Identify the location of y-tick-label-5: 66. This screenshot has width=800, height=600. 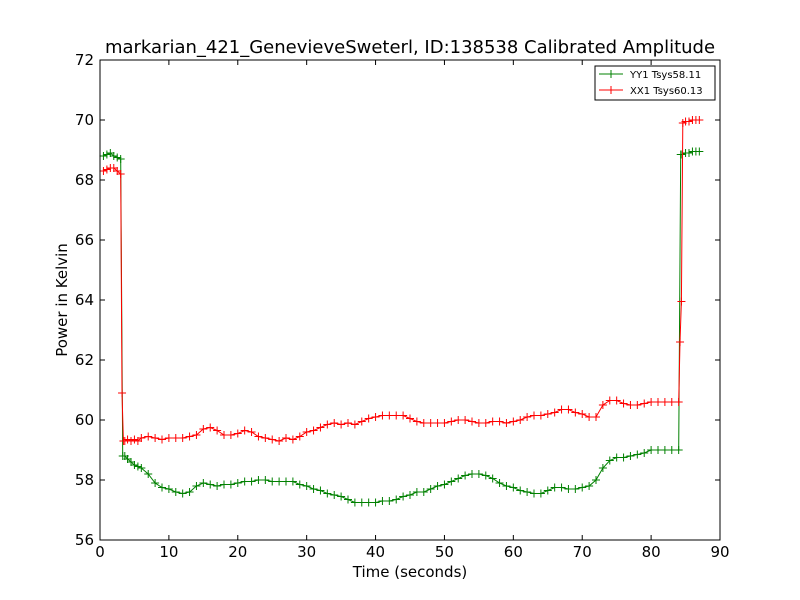
(84, 240).